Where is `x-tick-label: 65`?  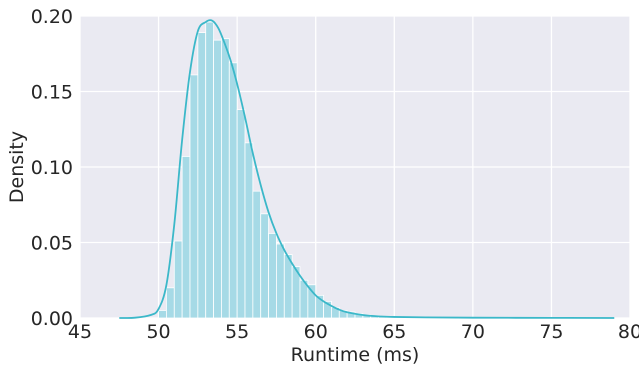 x-tick-label: 65 is located at coordinates (394, 332).